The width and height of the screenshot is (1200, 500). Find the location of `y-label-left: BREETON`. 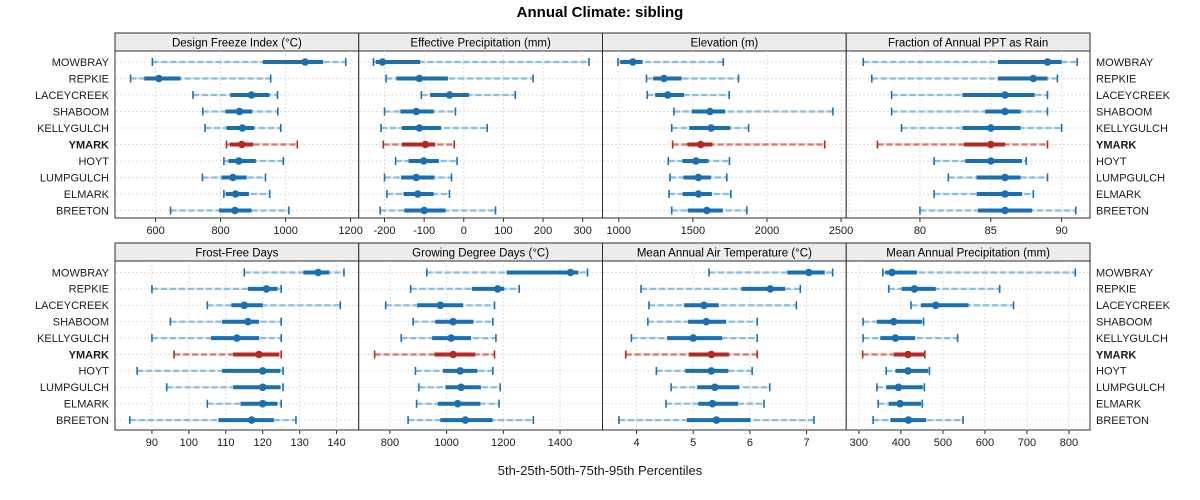

y-label-left: BREETON is located at coordinates (82, 211).